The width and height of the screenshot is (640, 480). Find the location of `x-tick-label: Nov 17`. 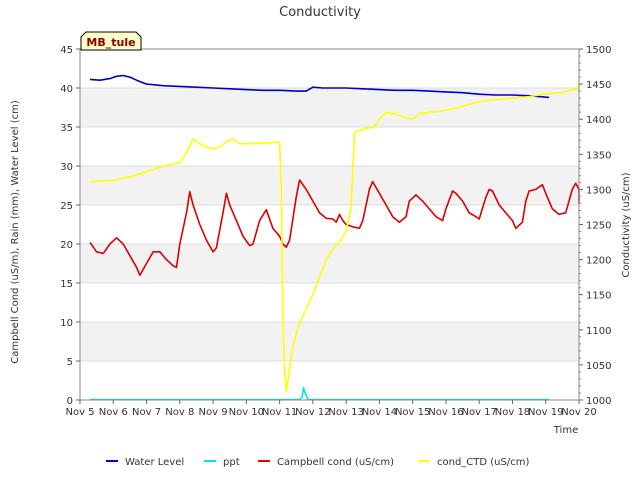

x-tick-label: Nov 17 is located at coordinates (478, 412).